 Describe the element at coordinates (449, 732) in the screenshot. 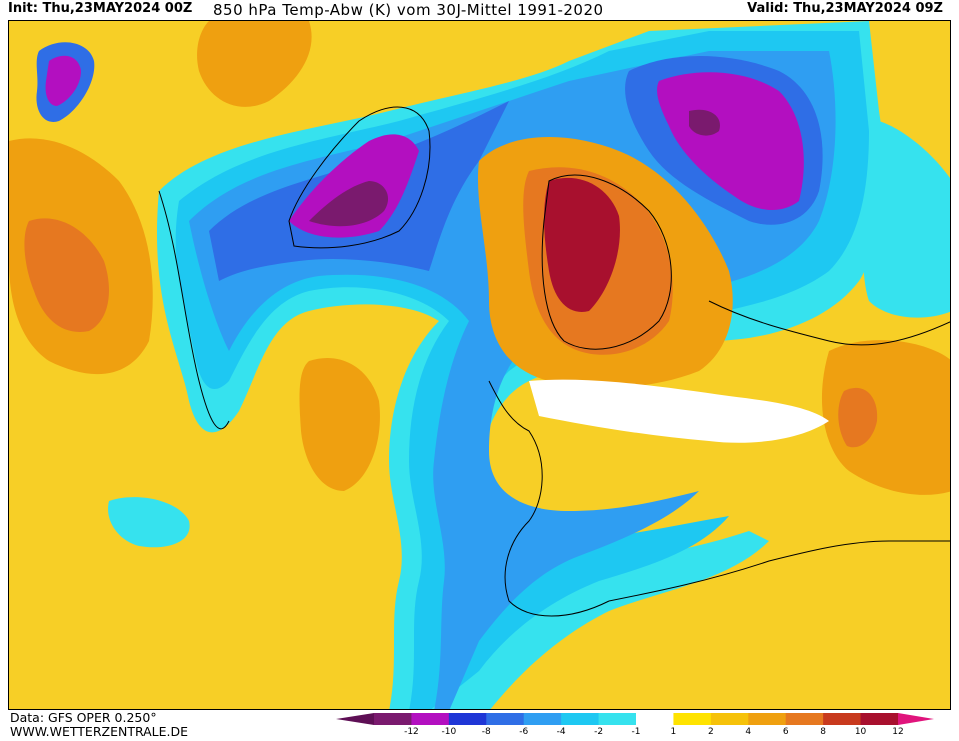

I see `legend-tick-label: -10` at that location.